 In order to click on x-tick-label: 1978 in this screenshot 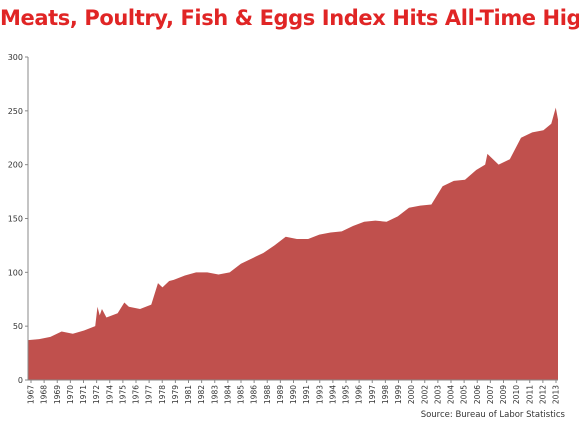, I will do `click(162, 394)`.